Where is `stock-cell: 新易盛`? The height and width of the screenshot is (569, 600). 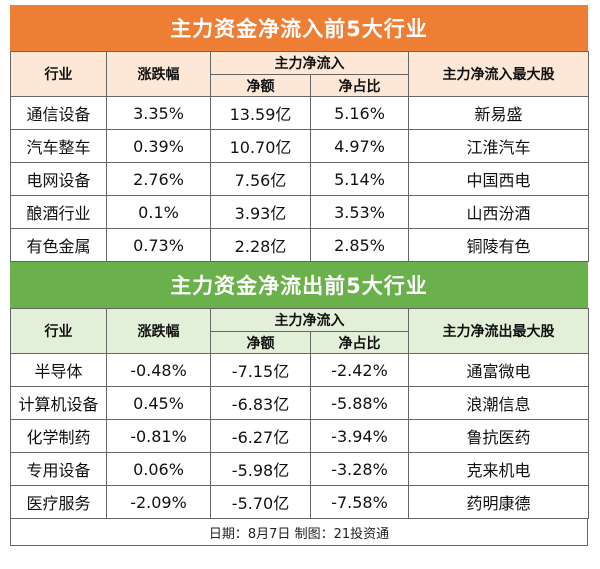 stock-cell: 新易盛 is located at coordinates (498, 113).